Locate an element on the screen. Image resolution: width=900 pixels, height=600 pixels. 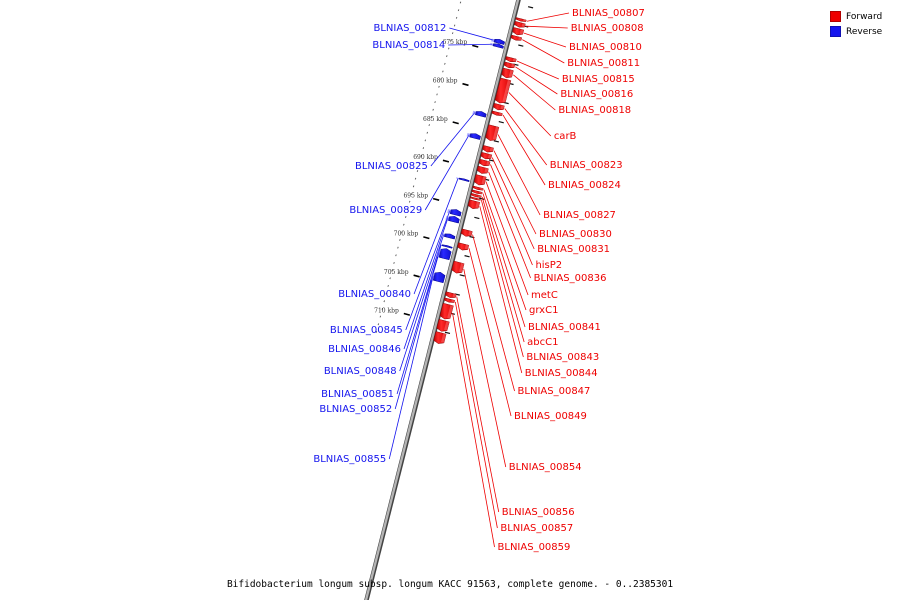
gene-label: grxC1 is located at coordinates (543, 310).